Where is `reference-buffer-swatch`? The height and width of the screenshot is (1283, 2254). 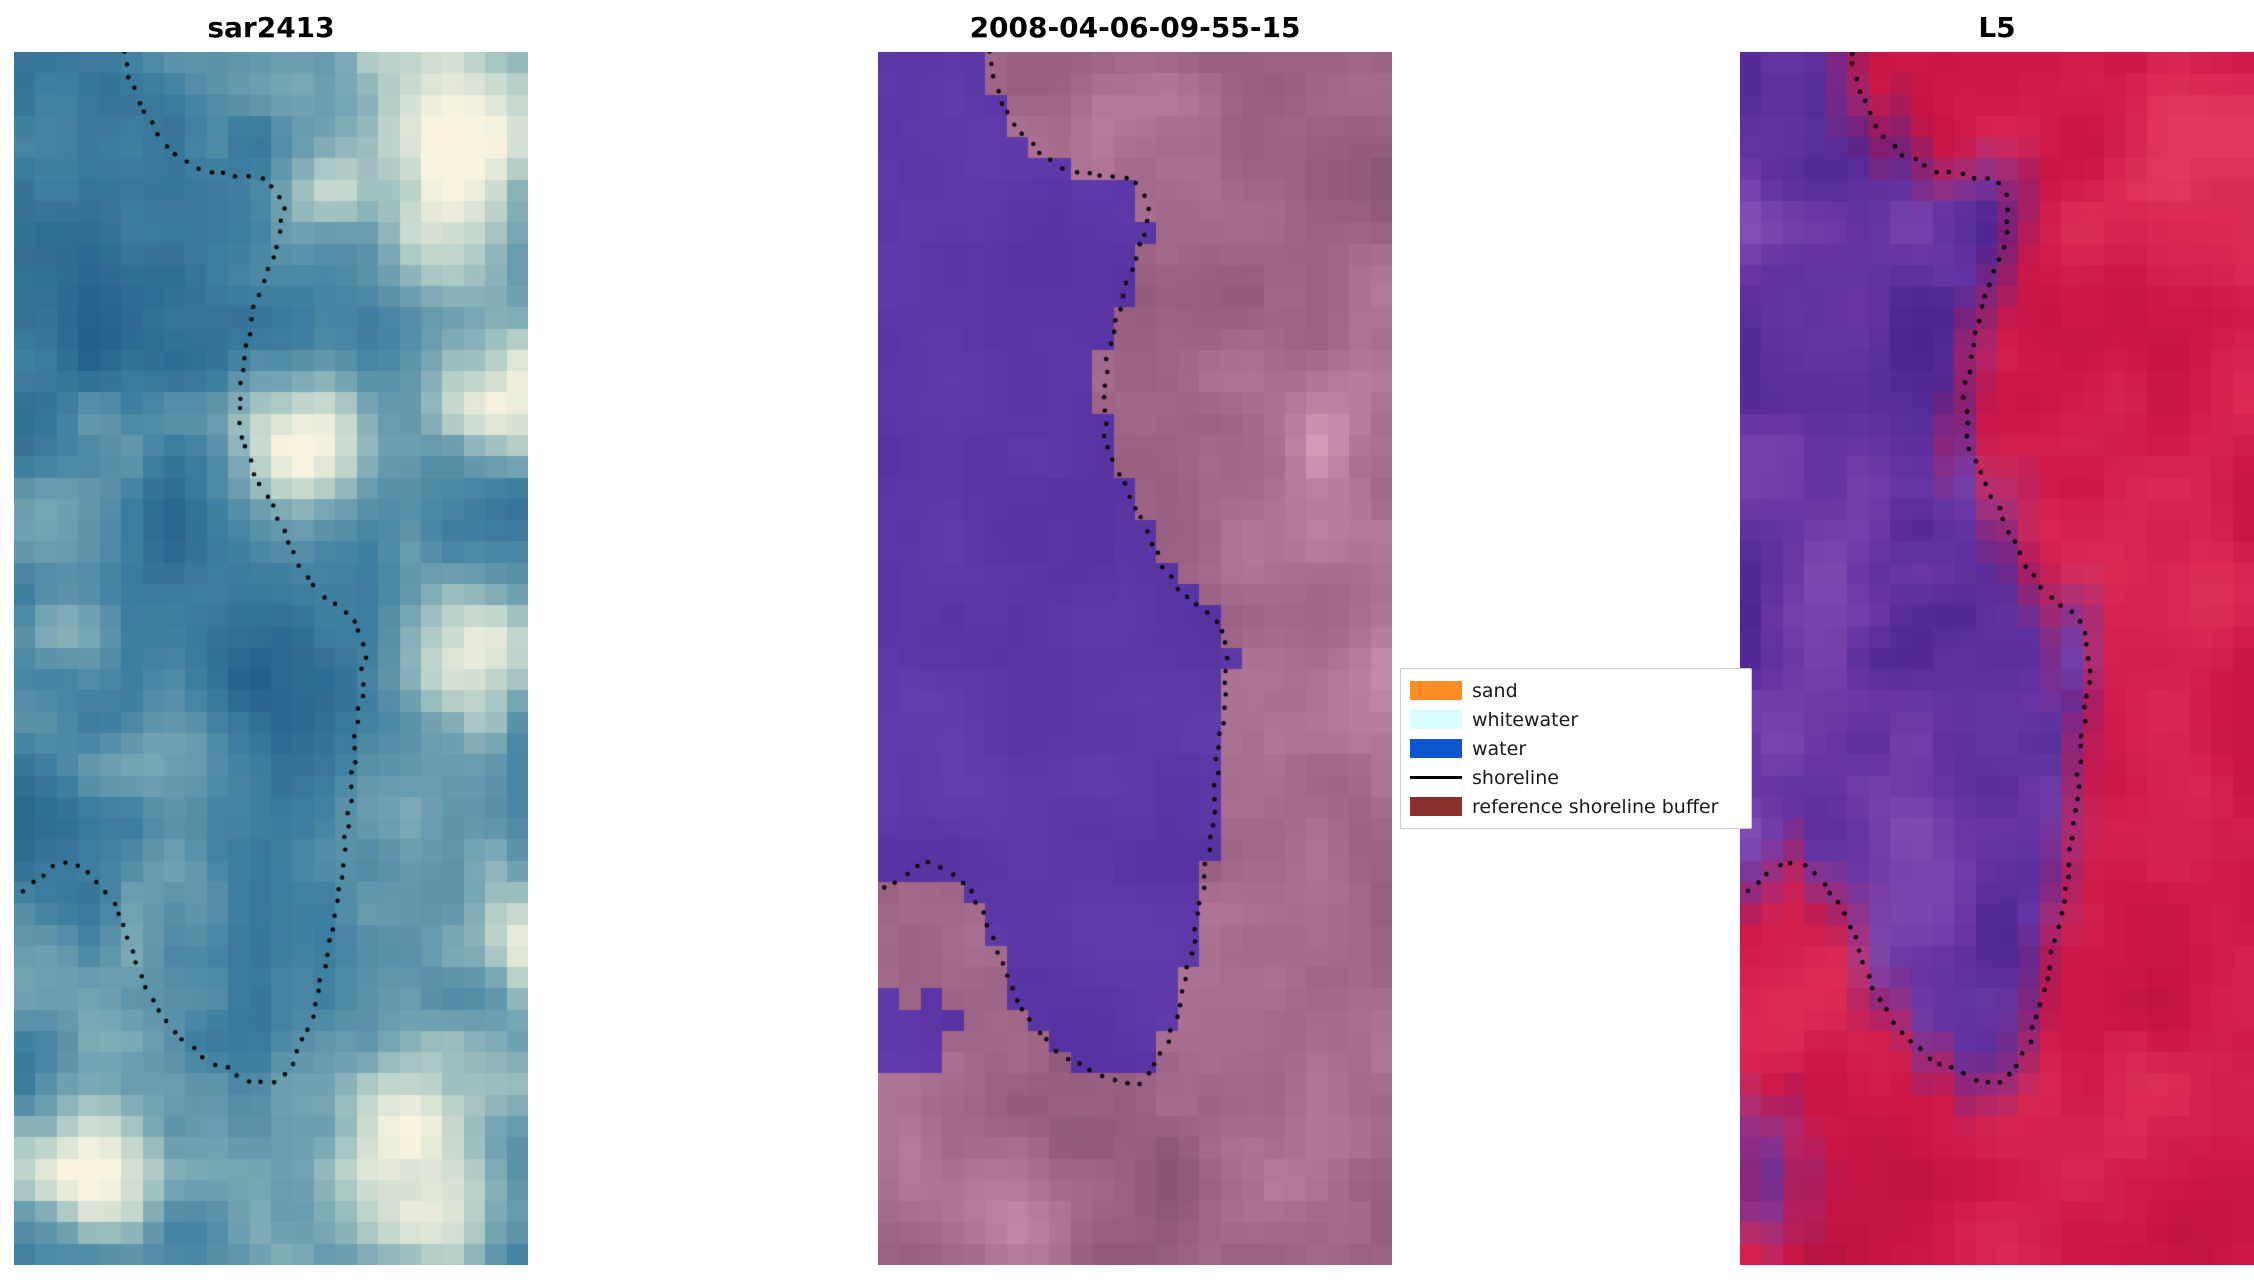 reference-buffer-swatch is located at coordinates (1436, 806).